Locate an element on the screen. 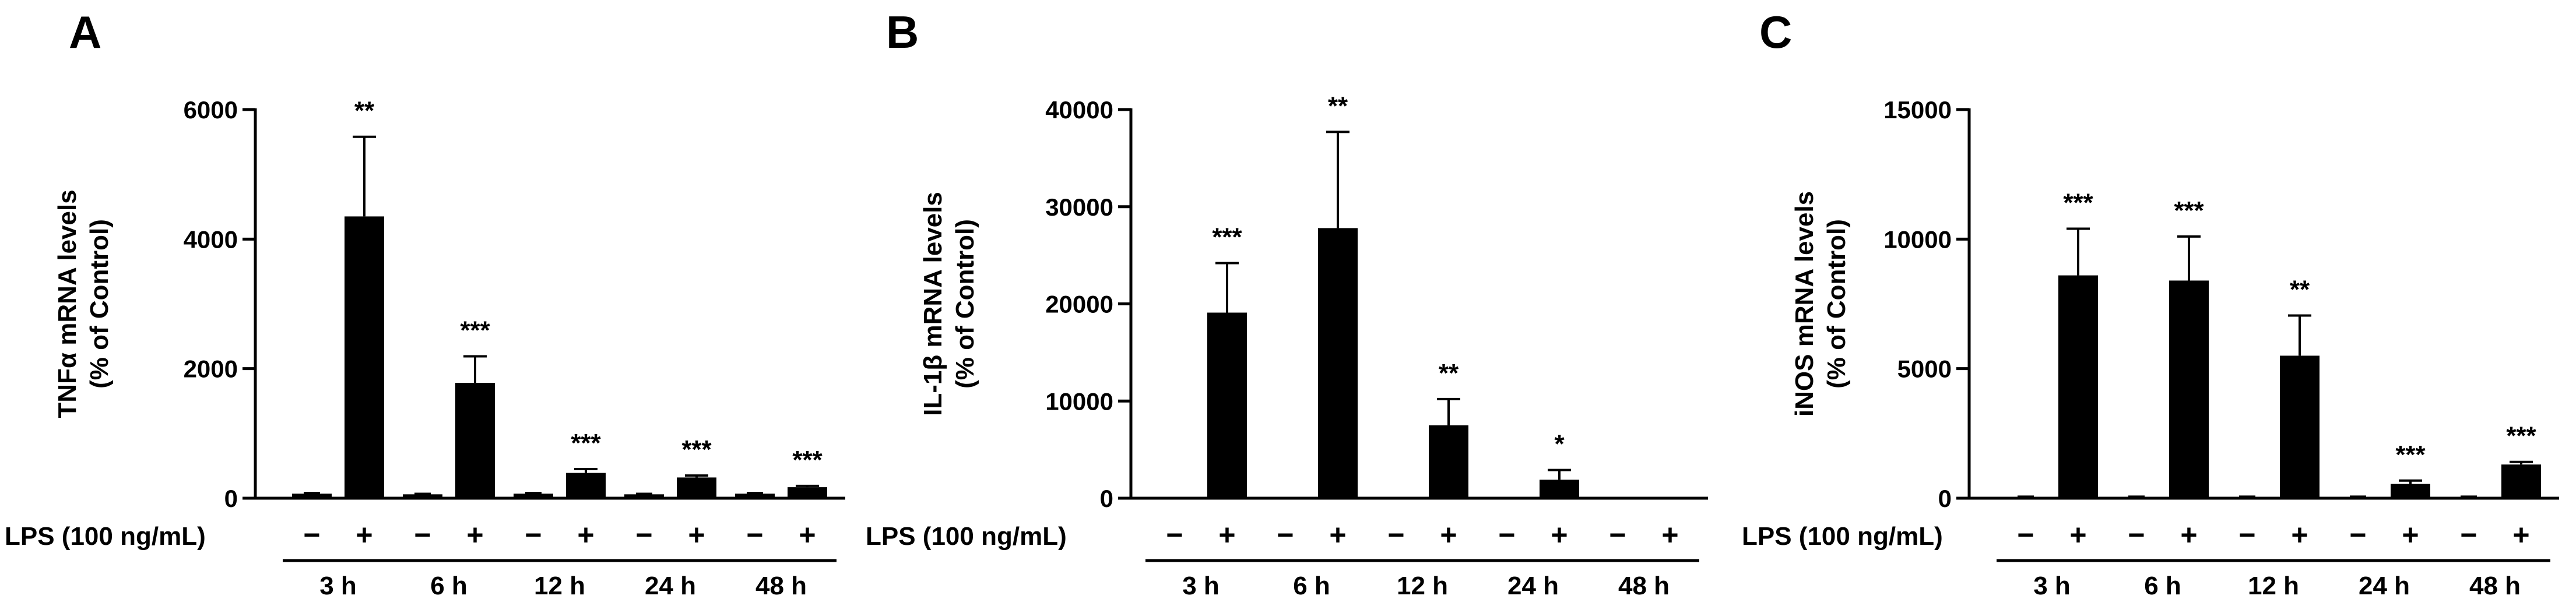 The height and width of the screenshot is (606, 2576). y-tick-label: 5000 is located at coordinates (1924, 369).